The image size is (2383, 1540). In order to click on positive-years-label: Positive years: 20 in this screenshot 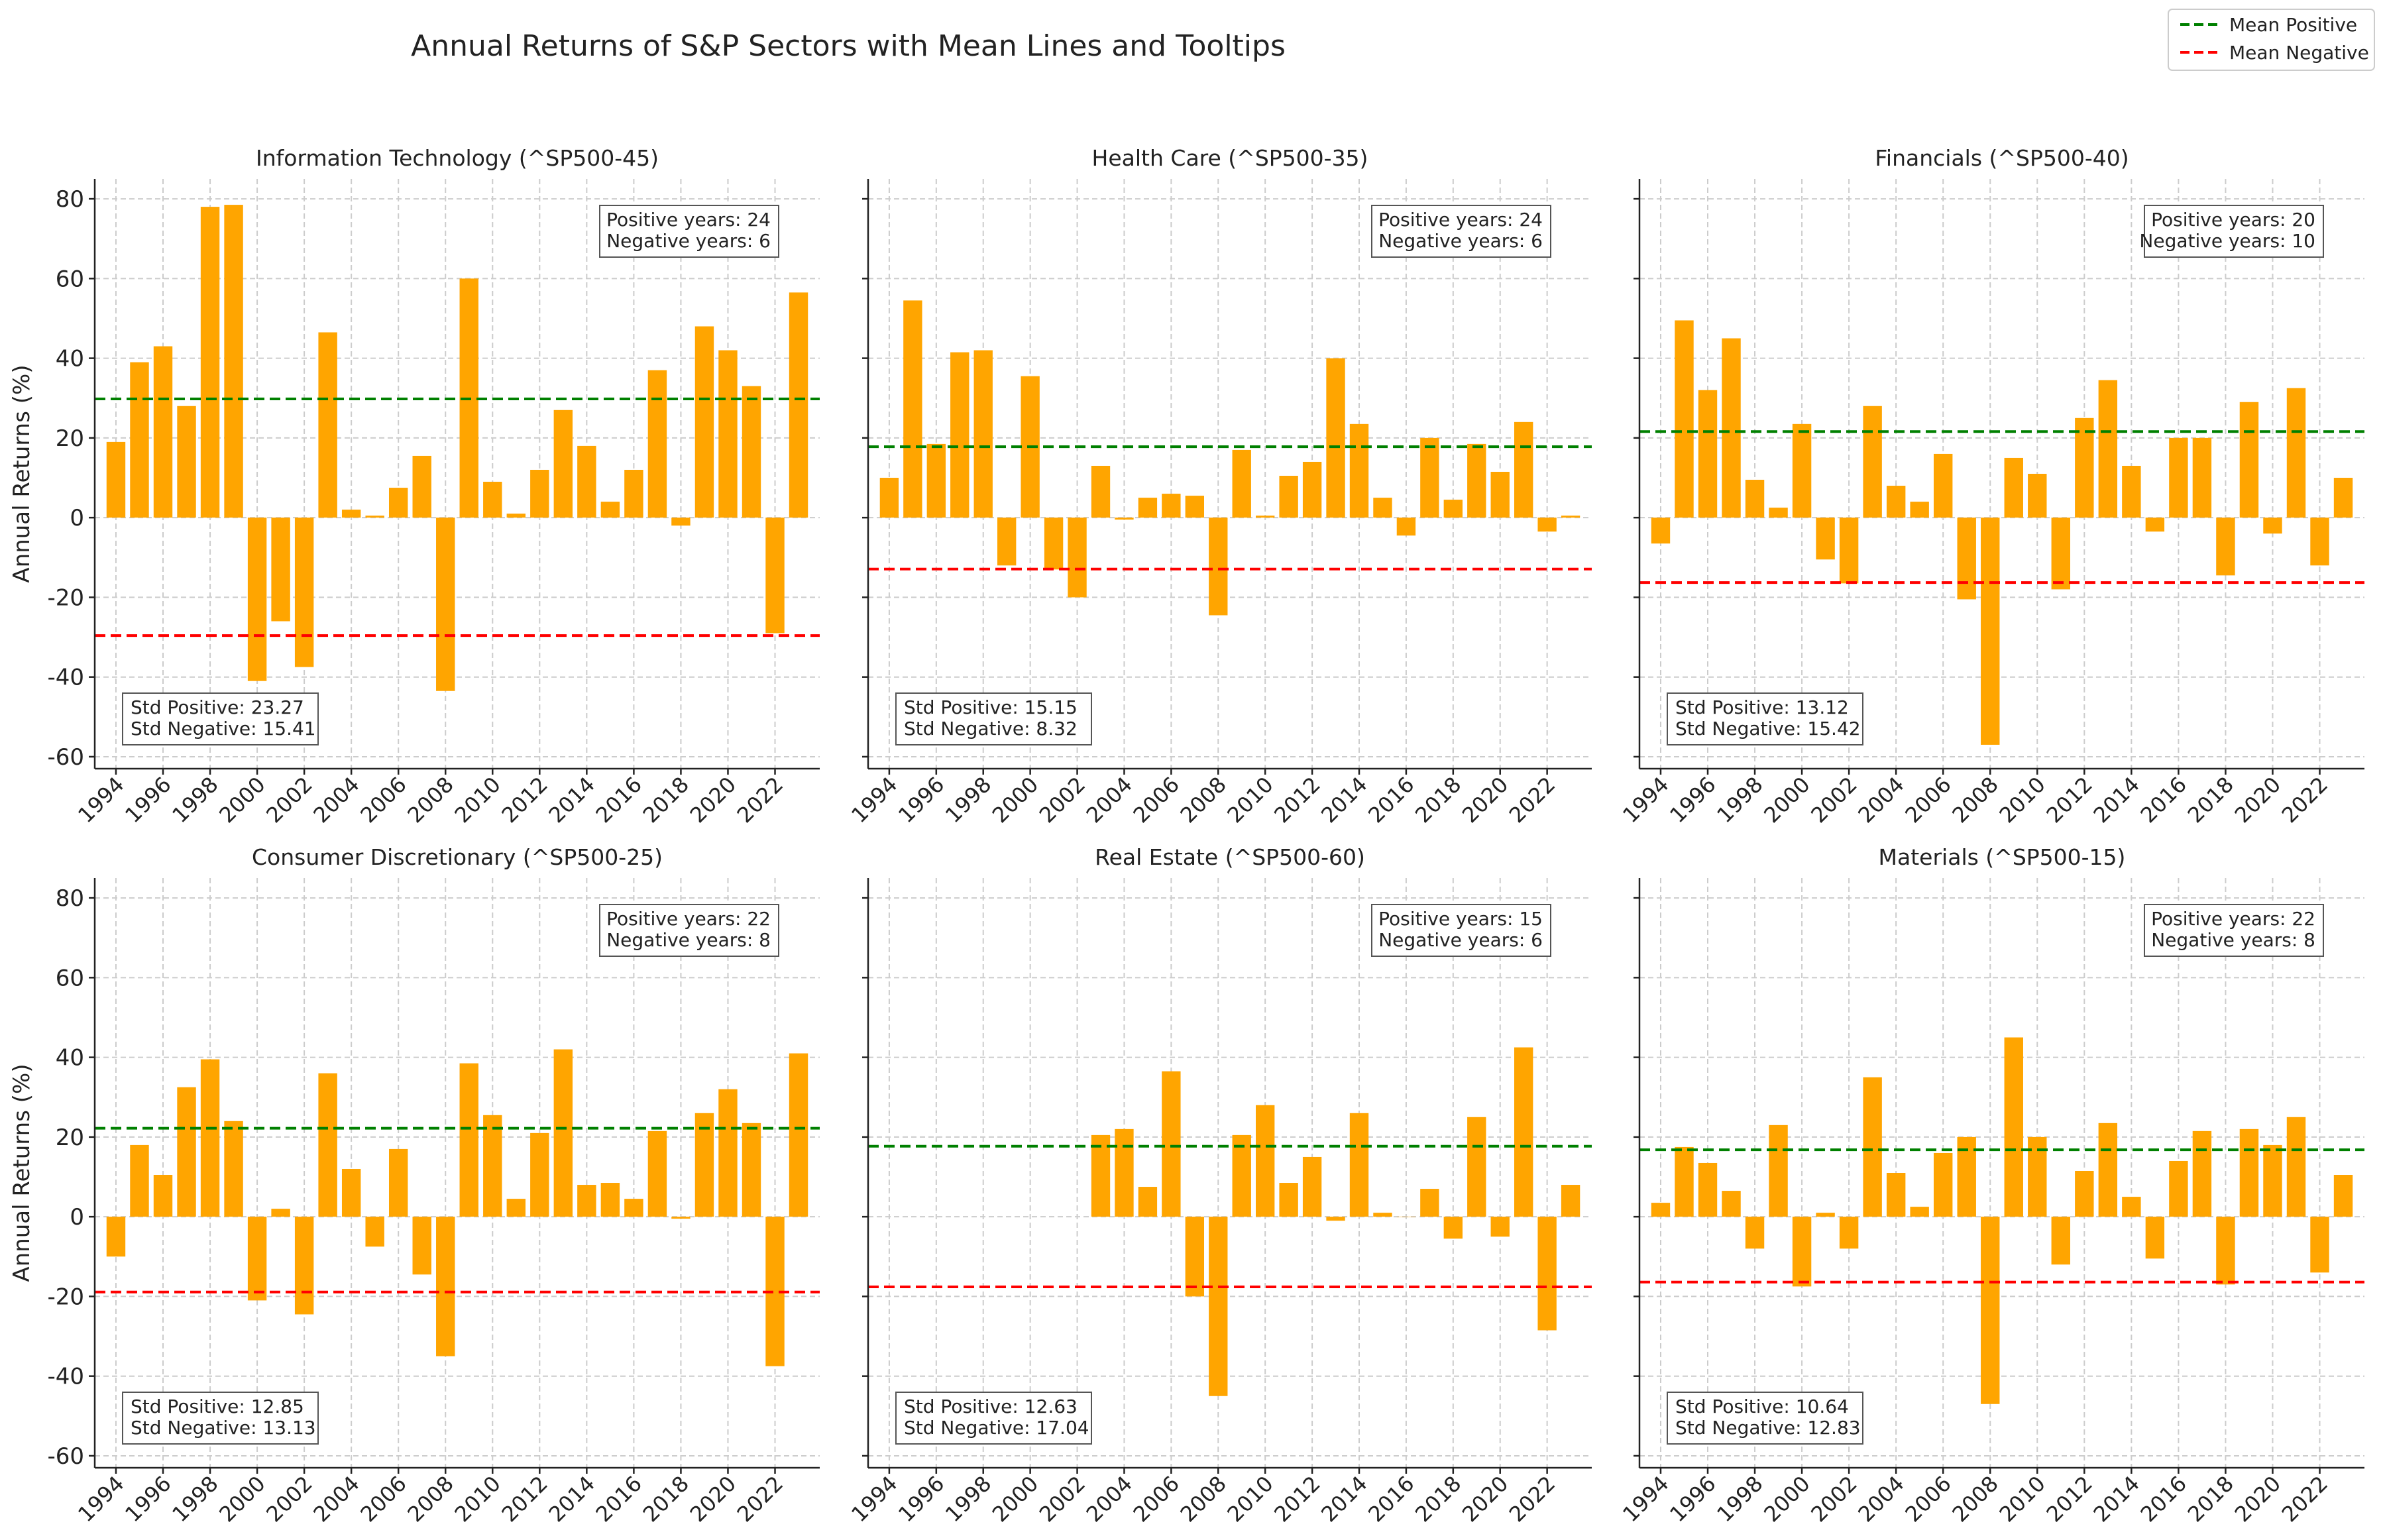, I will do `click(2233, 220)`.